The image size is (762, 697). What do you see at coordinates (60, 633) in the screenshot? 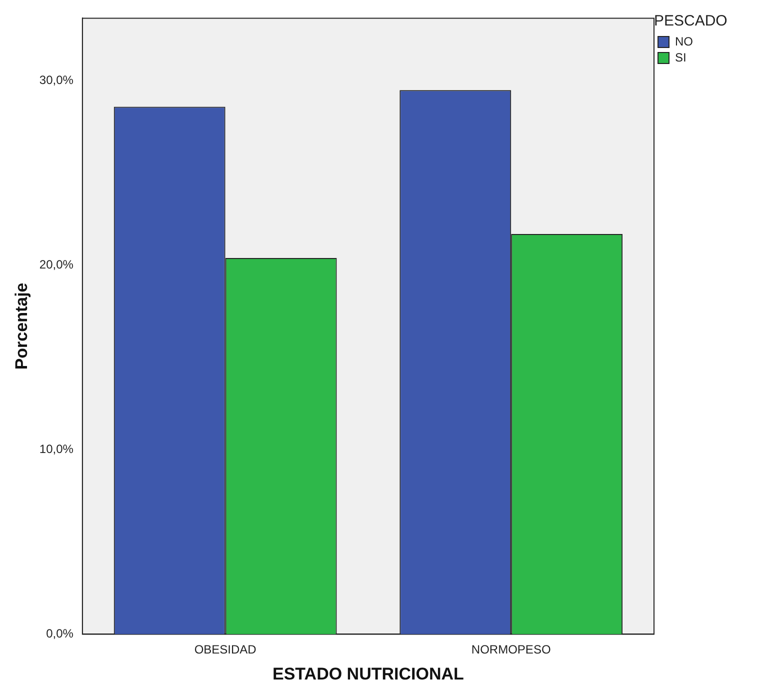
I see `y-tick-label: 0,0%` at bounding box center [60, 633].